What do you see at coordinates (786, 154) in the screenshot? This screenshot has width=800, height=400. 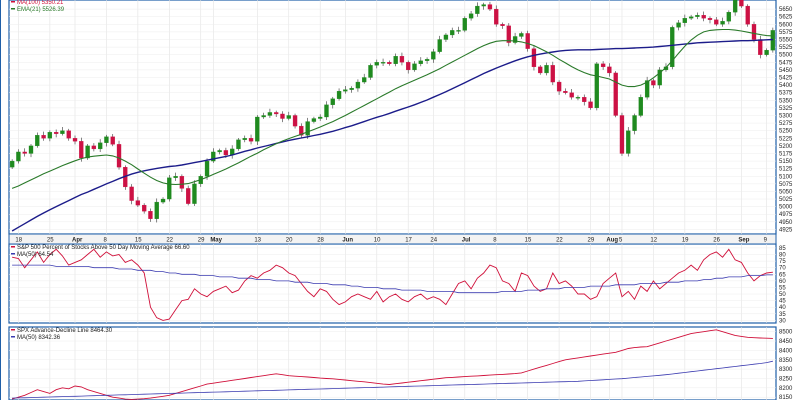 I see `y-tick-label: 5175` at bounding box center [786, 154].